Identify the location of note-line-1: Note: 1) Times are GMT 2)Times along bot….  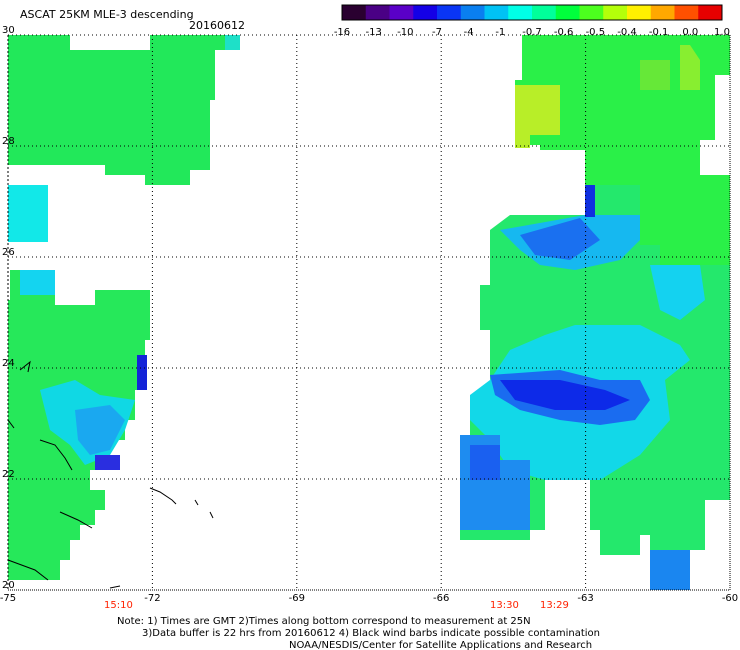
(324, 621).